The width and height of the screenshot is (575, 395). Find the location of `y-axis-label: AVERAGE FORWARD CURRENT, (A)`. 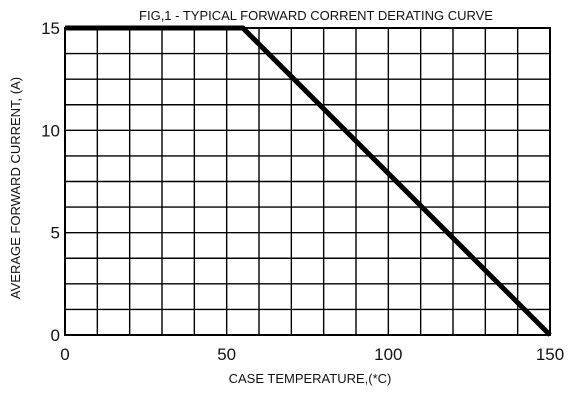

y-axis-label: AVERAGE FORWARD CURRENT, (A) is located at coordinates (15, 188).